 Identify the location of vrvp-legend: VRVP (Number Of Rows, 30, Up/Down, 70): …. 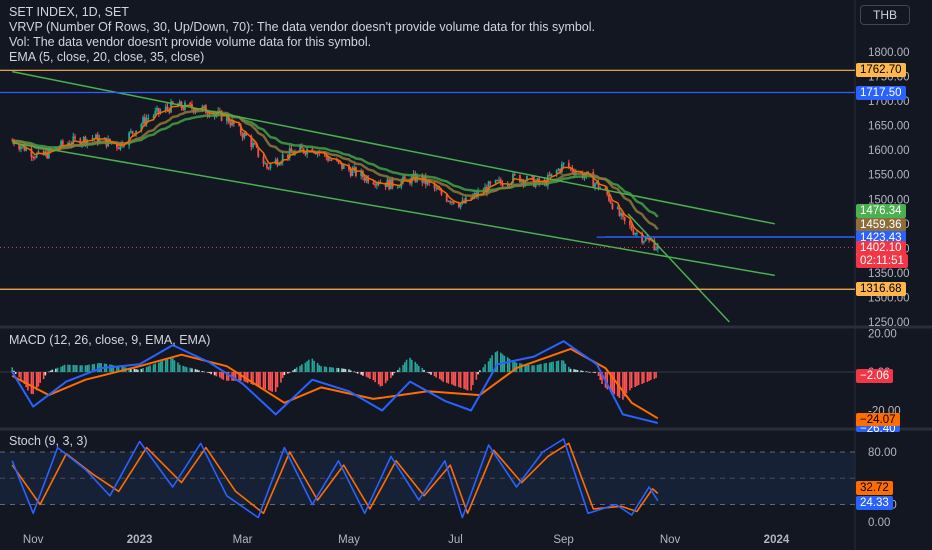
(302, 27).